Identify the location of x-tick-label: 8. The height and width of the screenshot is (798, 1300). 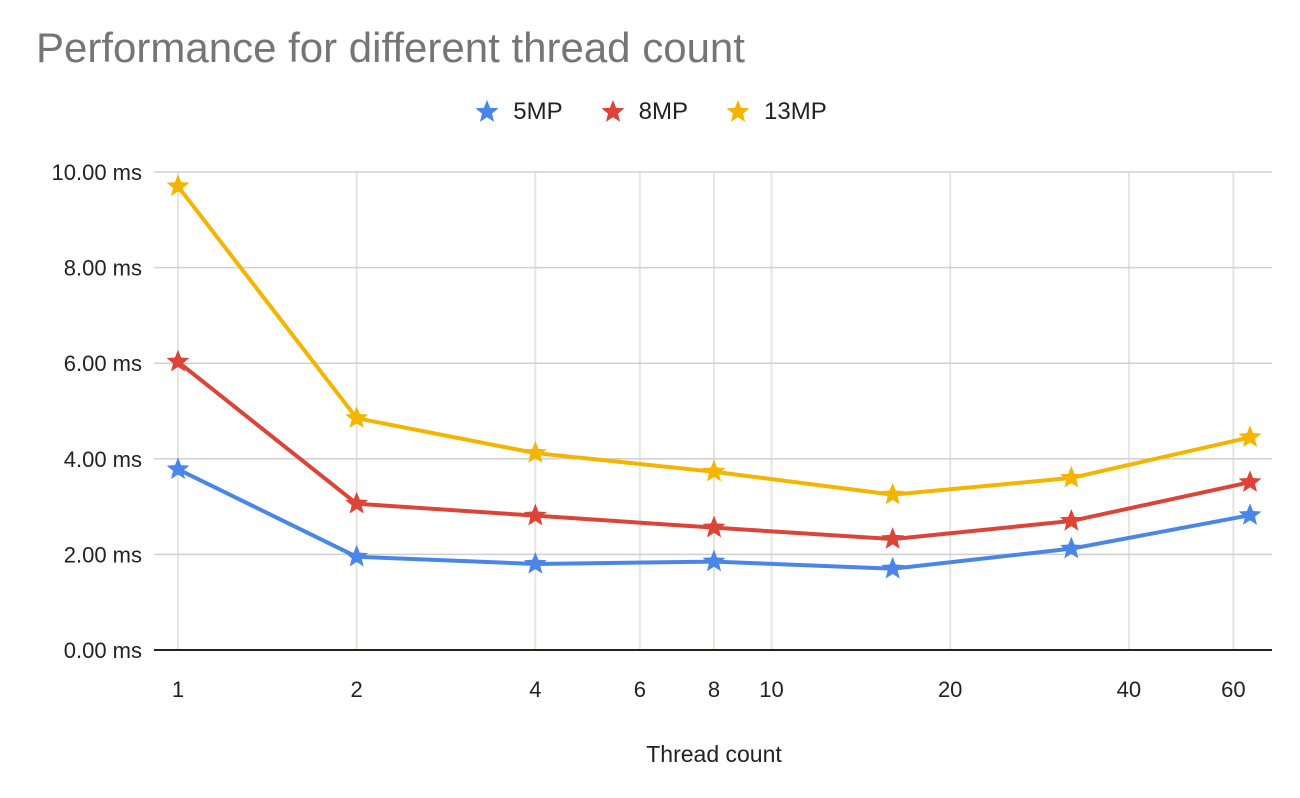
(714, 689).